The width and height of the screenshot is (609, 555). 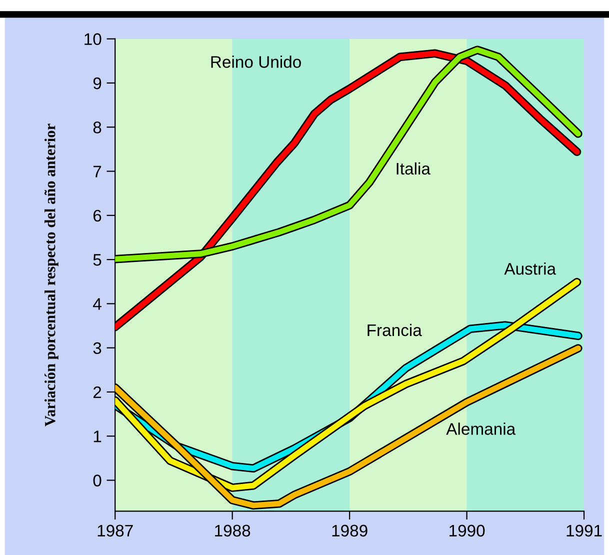 I want to click on y-tick-label: 7, so click(x=97, y=172).